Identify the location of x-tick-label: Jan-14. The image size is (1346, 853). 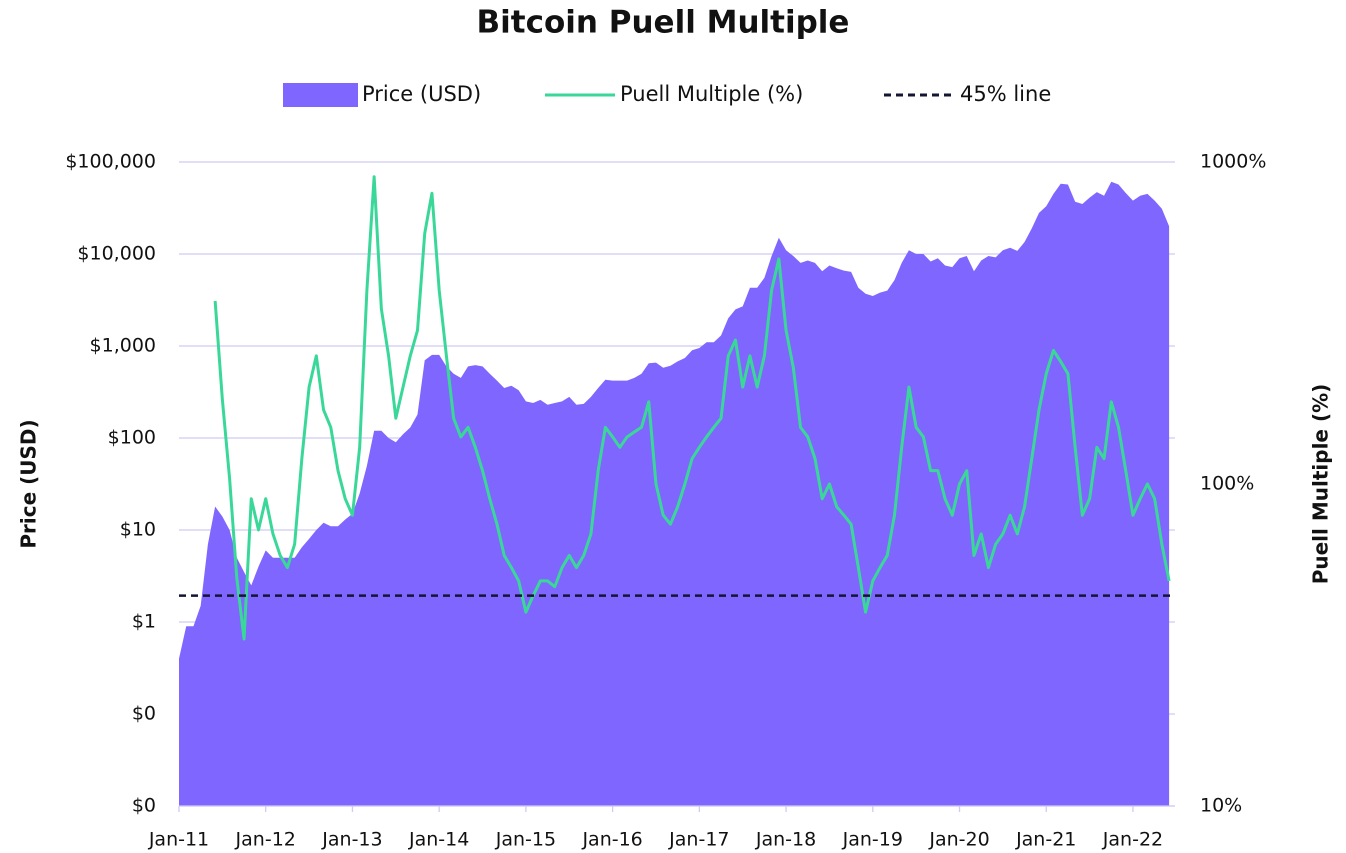
(438, 840).